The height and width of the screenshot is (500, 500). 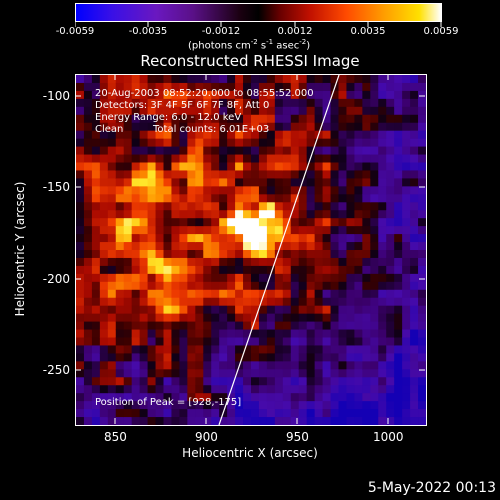 I want to click on colorbar-units: (photons cm-2 s-1 asec-2), so click(x=249, y=45).